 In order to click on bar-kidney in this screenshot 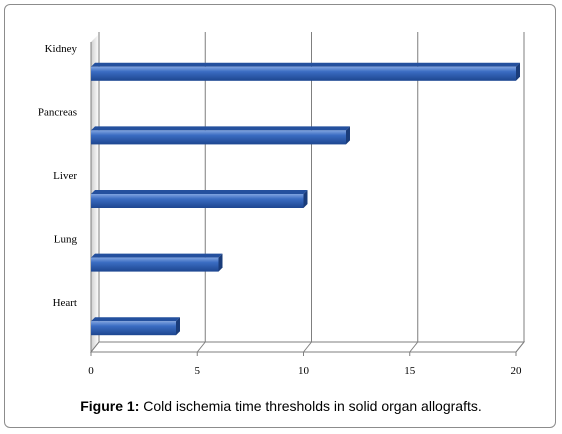, I will do `click(305, 71)`.